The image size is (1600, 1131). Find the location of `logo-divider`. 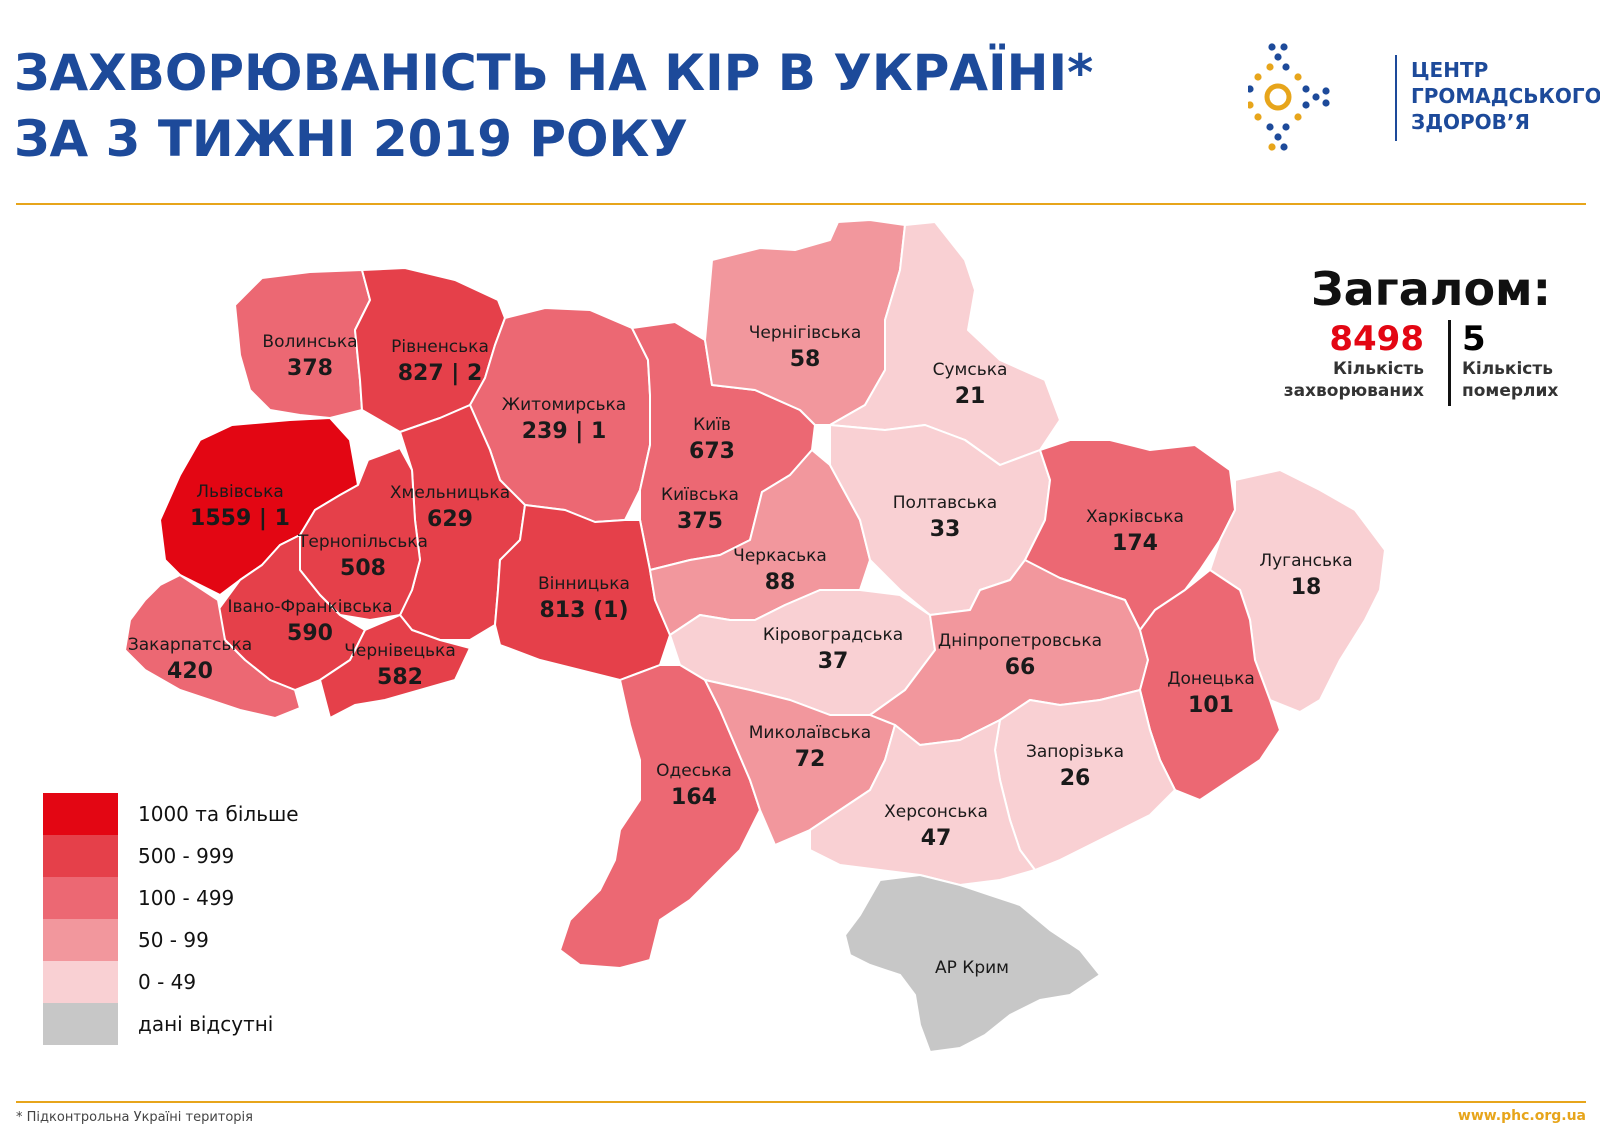

logo-divider is located at coordinates (1396, 98).